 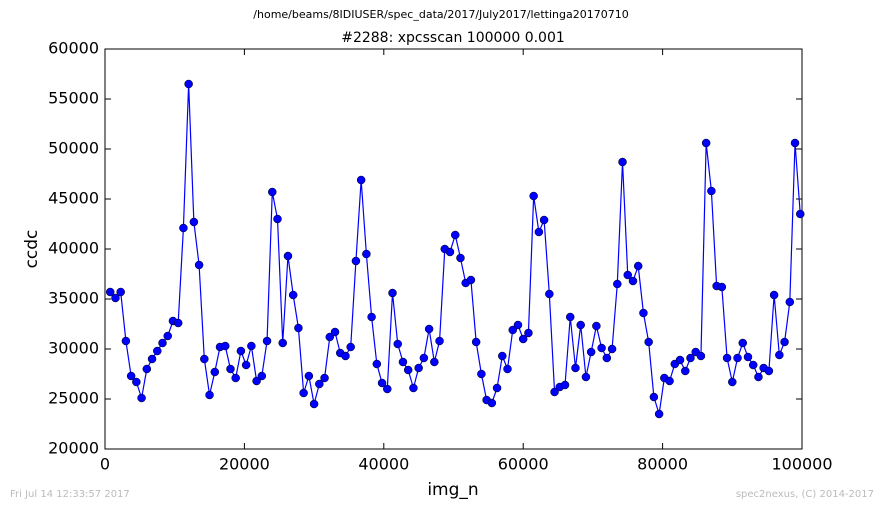 I want to click on y-axis-label: ccdc, so click(x=32, y=249).